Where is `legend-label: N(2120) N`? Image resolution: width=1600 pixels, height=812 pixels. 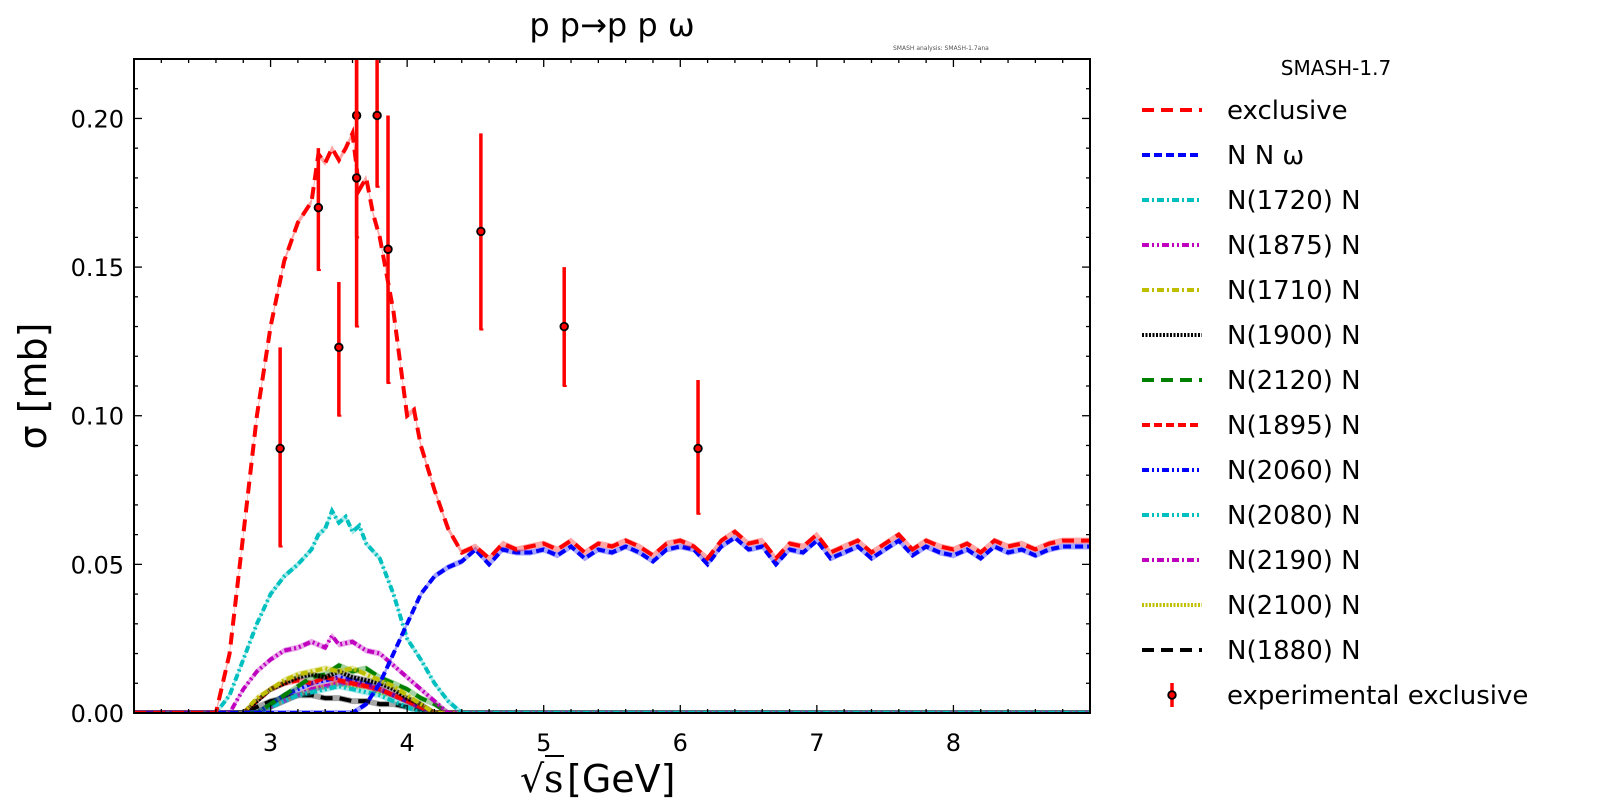 legend-label: N(2120) N is located at coordinates (1294, 381).